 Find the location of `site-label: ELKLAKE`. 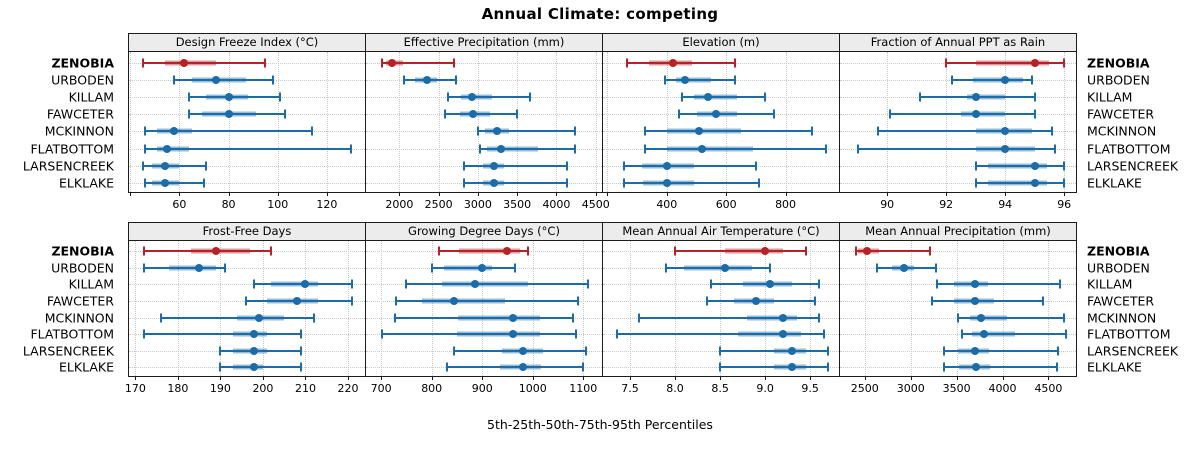

site-label: ELKLAKE is located at coordinates (86, 183).